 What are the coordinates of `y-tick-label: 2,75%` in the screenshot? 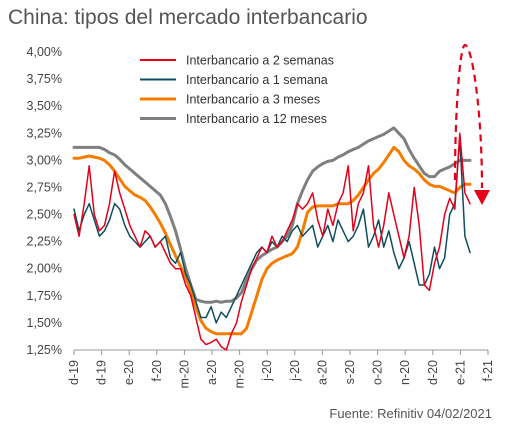 It's located at (44, 187).